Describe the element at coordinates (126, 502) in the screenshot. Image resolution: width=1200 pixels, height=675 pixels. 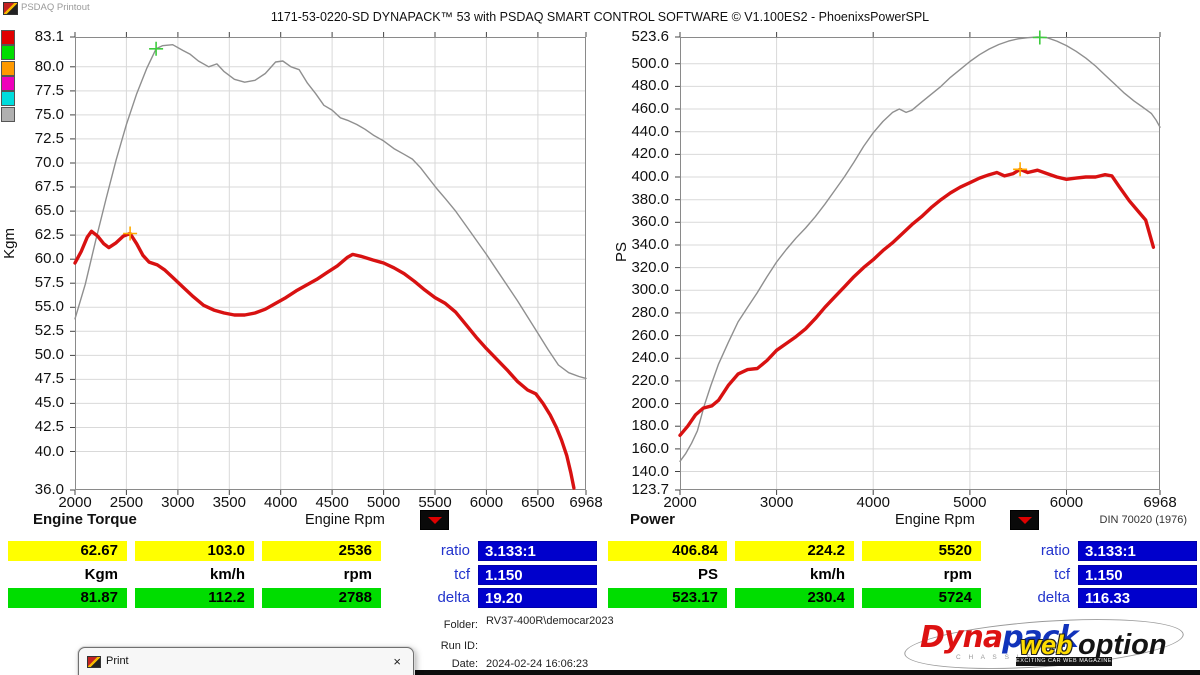
I see `x-tick-label: 2500` at that location.